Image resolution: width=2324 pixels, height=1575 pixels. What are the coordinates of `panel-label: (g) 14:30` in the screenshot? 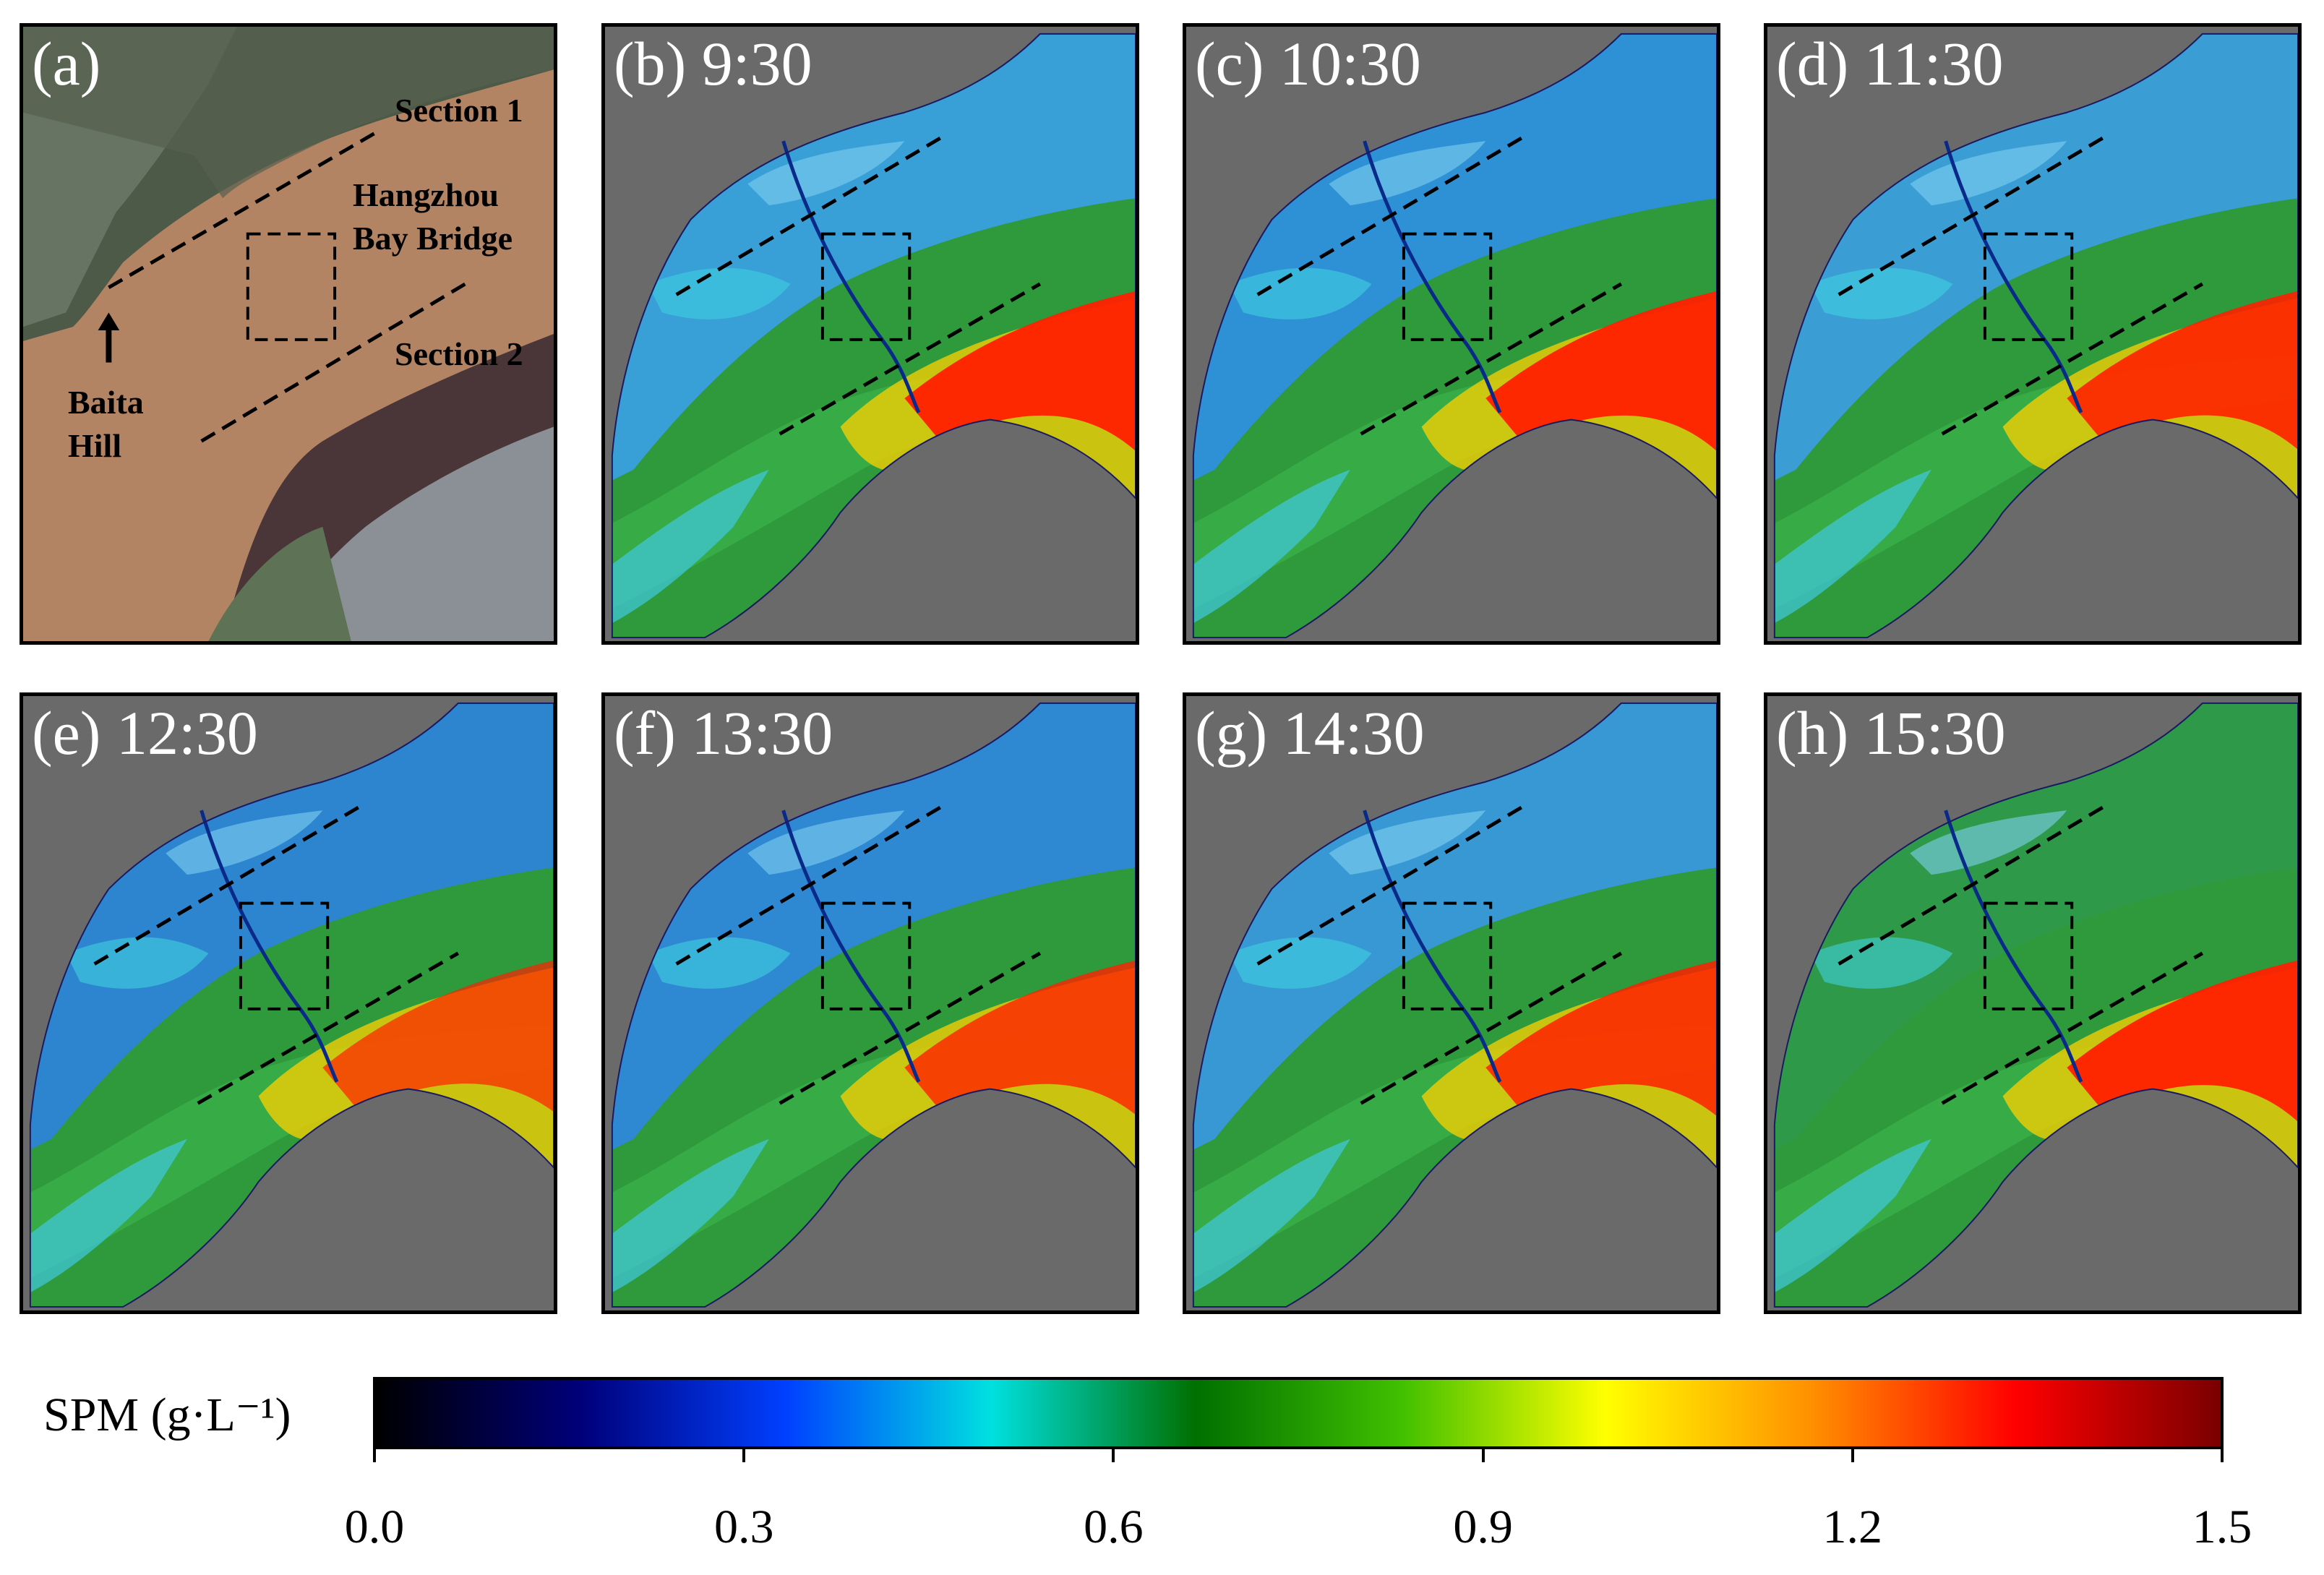 It's located at (1310, 733).